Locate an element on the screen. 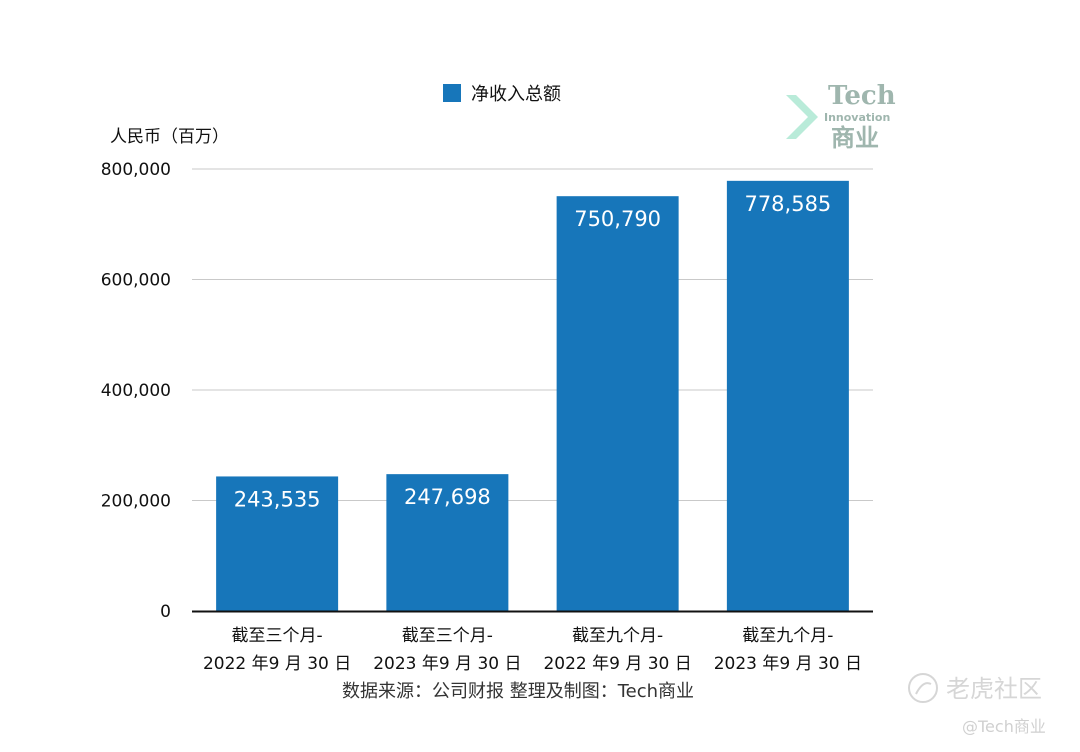 This screenshot has height=752, width=1080. y-tick-label: 800,000 is located at coordinates (136, 170).